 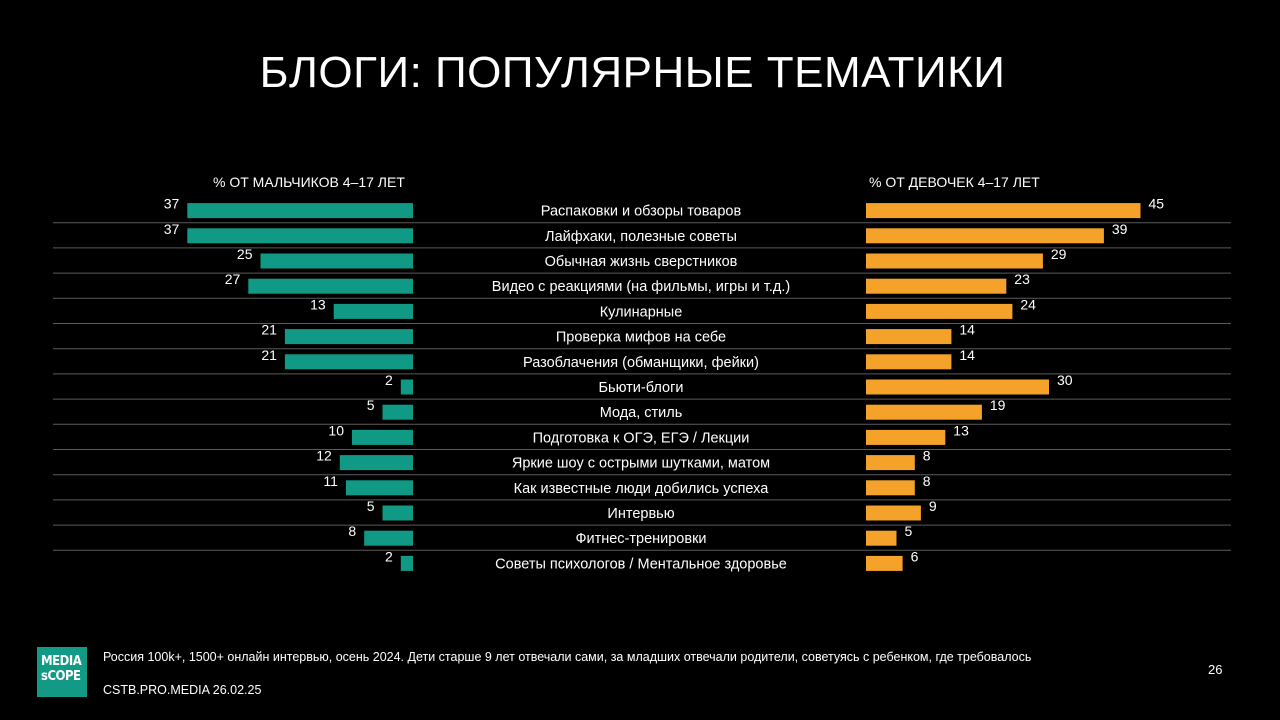 What do you see at coordinates (324, 456) in the screenshot?
I see `boys-value-label: 12` at bounding box center [324, 456].